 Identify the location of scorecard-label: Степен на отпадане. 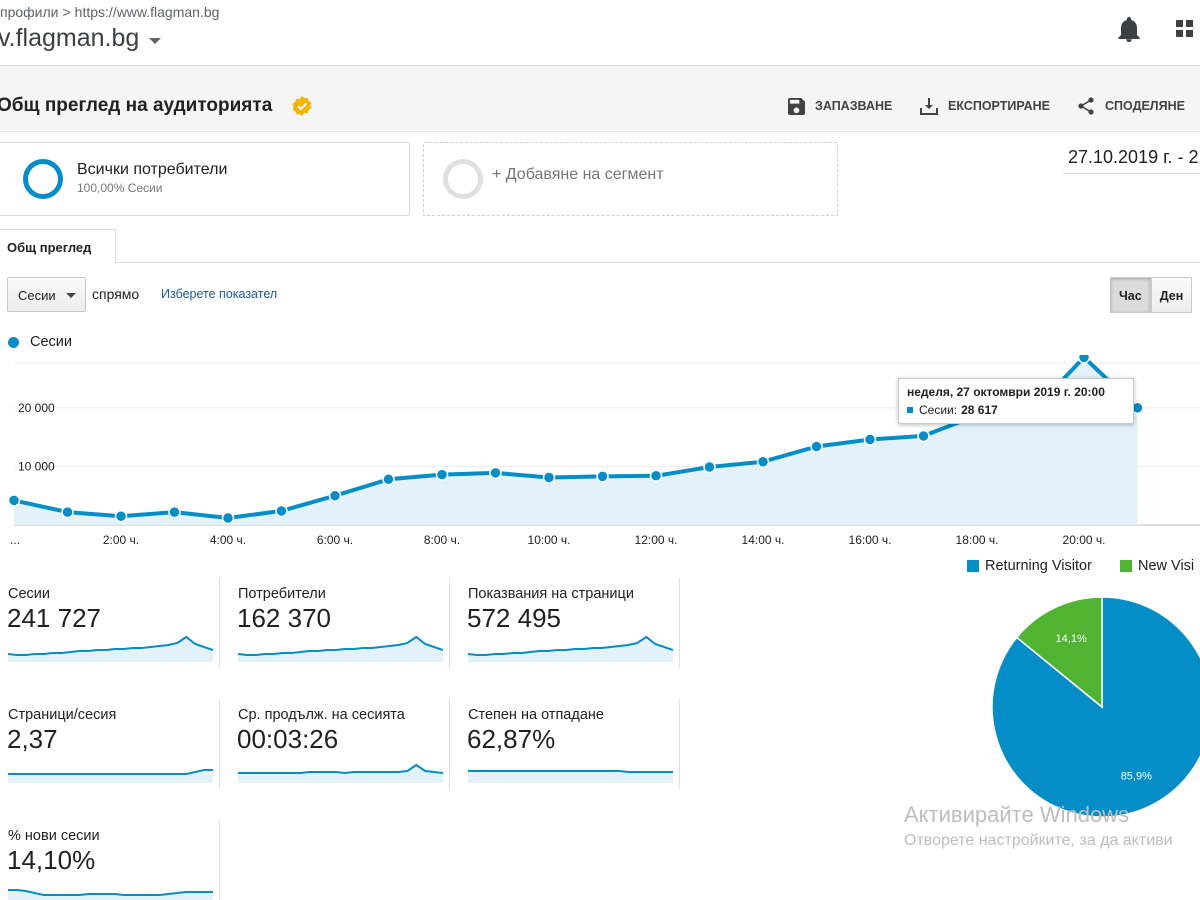
(536, 715).